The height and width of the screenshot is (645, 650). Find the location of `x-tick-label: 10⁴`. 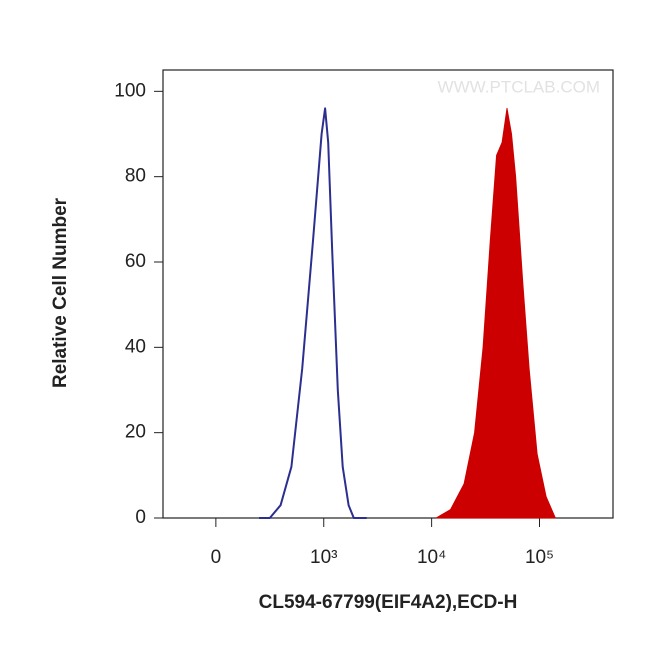

x-tick-label: 10⁴ is located at coordinates (431, 557).